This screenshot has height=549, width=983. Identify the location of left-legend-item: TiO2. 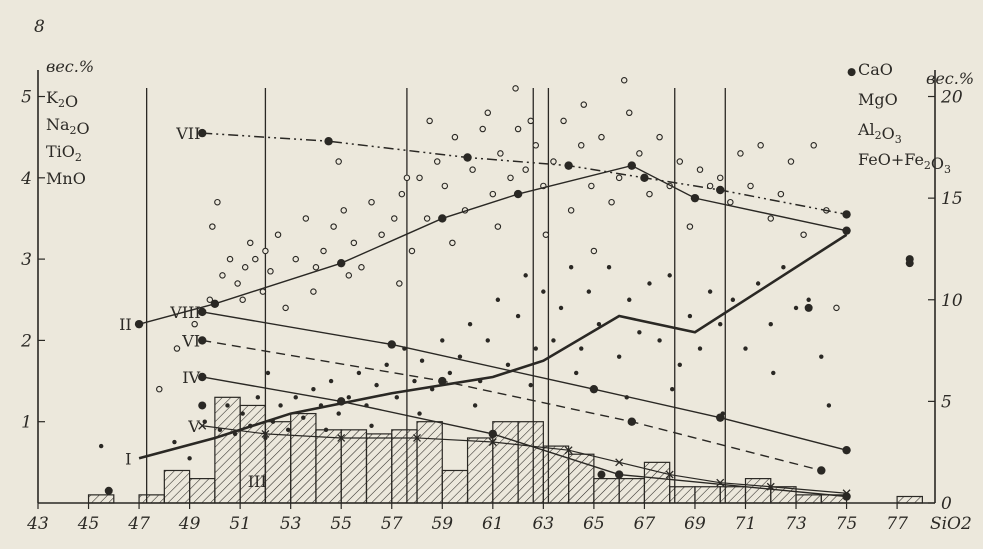
(64, 153).